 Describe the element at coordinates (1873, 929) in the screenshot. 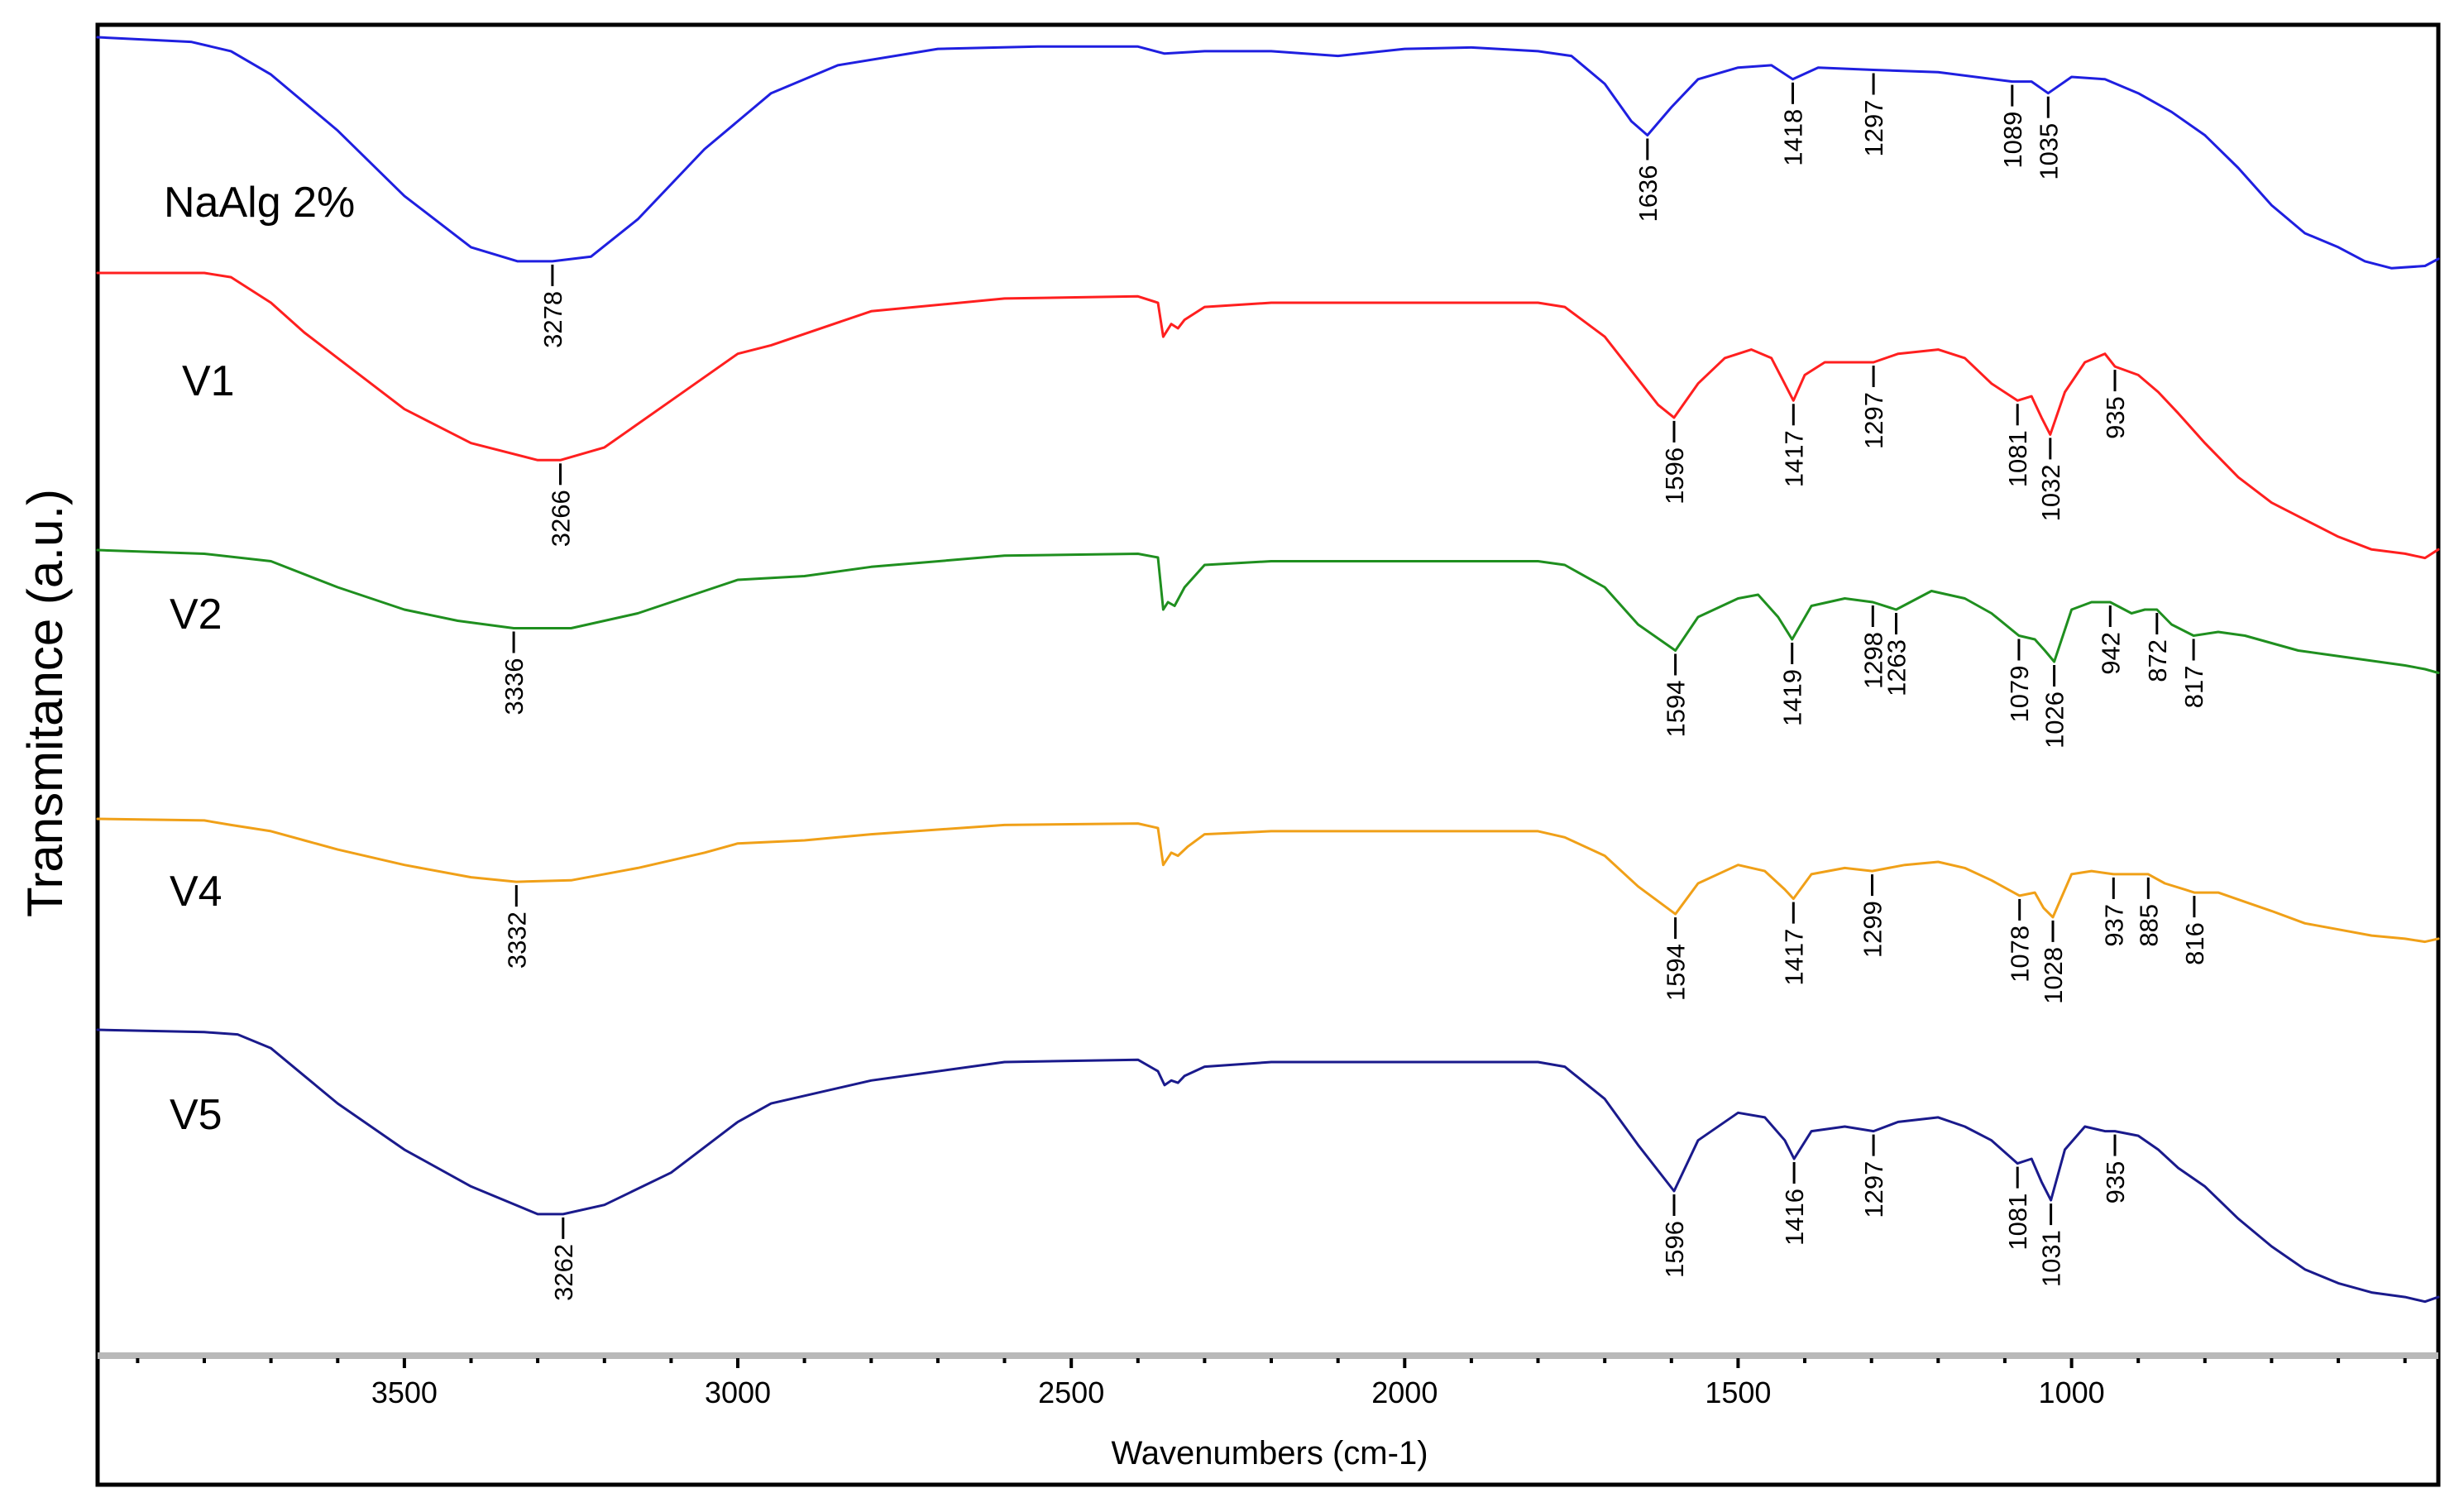

I see `peak-label: 1299` at that location.